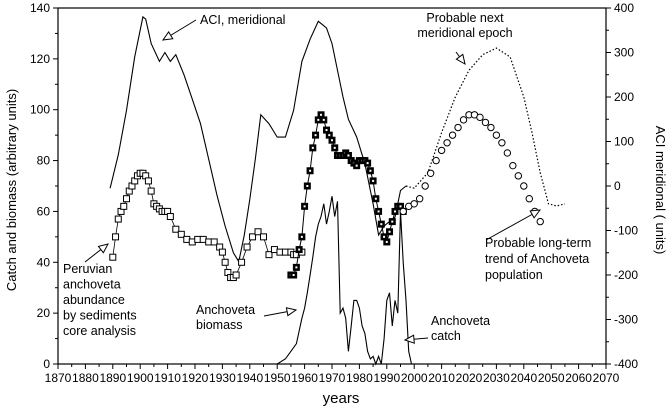  I want to click on x-tick-label: 1910, so click(167, 378).